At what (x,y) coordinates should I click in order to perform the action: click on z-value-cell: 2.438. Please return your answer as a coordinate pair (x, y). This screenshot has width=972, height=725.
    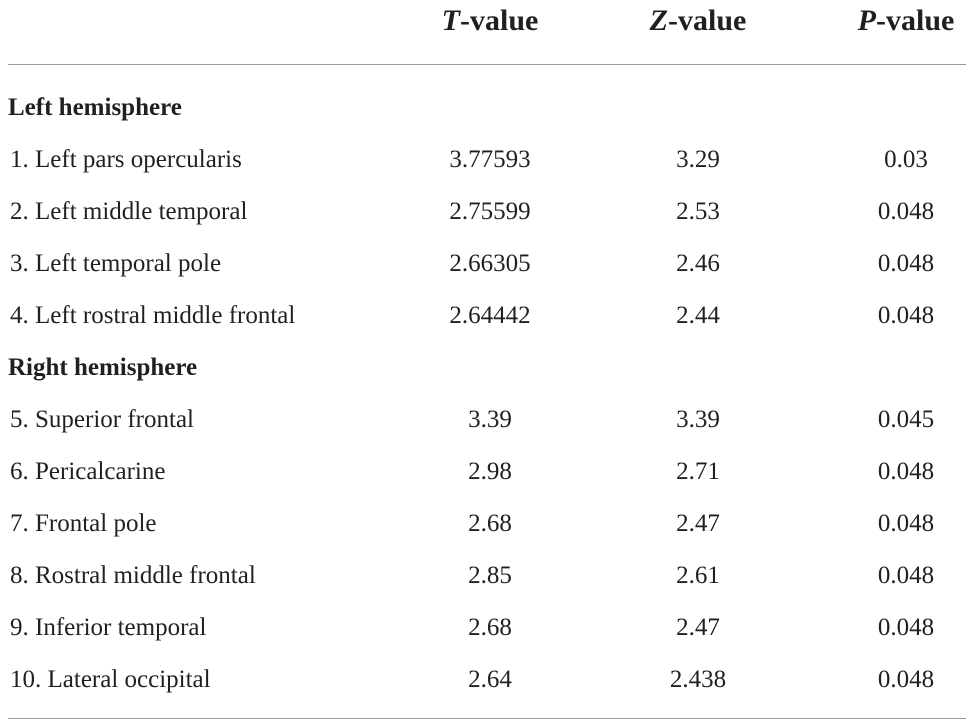
    Looking at the image, I should click on (698, 679).